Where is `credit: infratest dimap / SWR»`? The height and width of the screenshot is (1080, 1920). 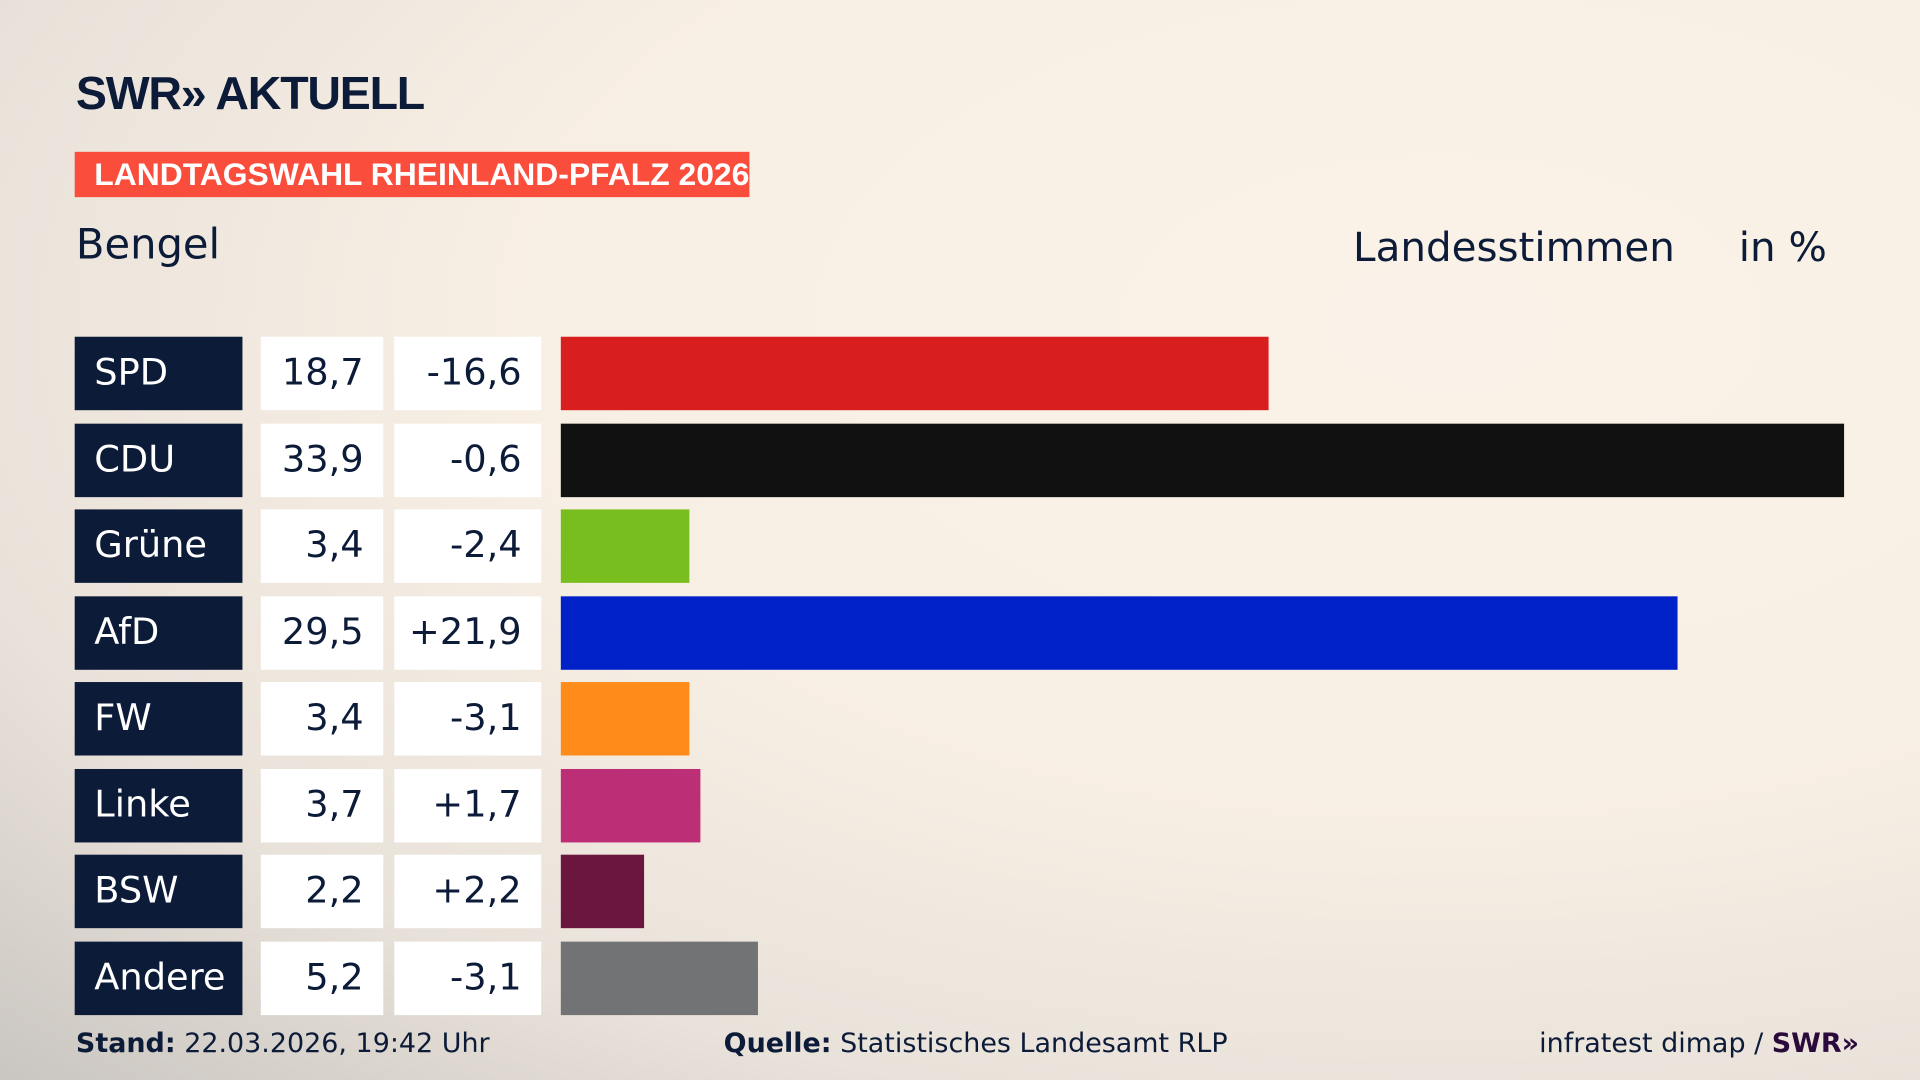 credit: infratest dimap / SWR» is located at coordinates (1699, 1044).